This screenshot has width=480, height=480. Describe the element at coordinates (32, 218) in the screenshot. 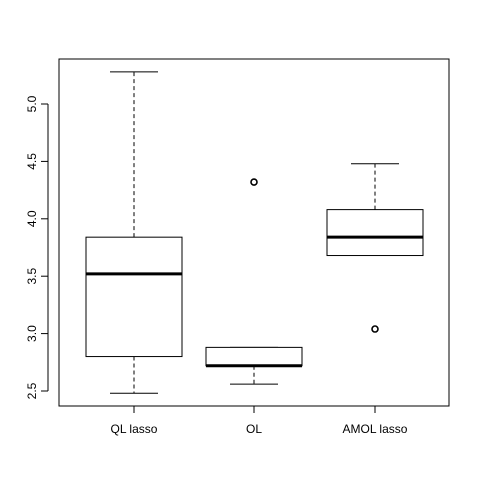

I see `y-tick-label: 4.0` at that location.